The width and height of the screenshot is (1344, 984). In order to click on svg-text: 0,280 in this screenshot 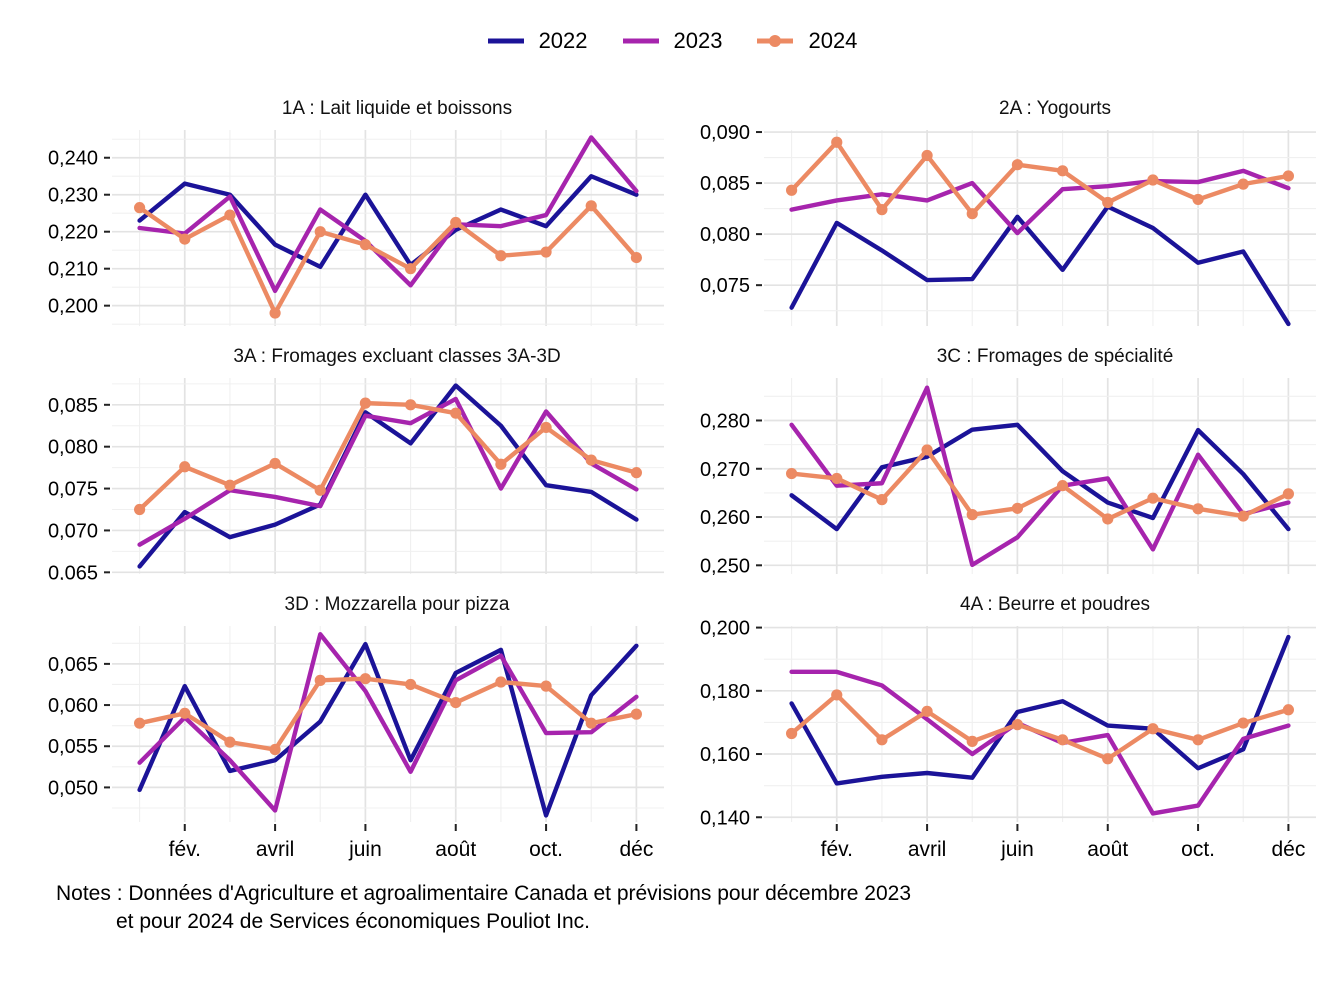, I will do `click(725, 421)`.